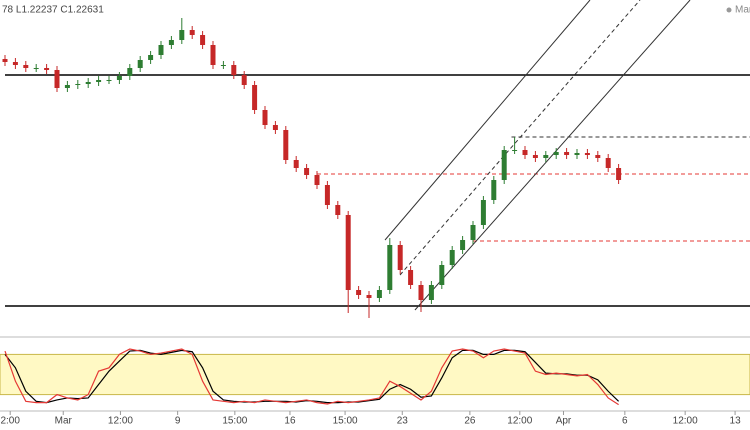  What do you see at coordinates (736, 421) in the screenshot?
I see `x-tick-label: 13` at bounding box center [736, 421].